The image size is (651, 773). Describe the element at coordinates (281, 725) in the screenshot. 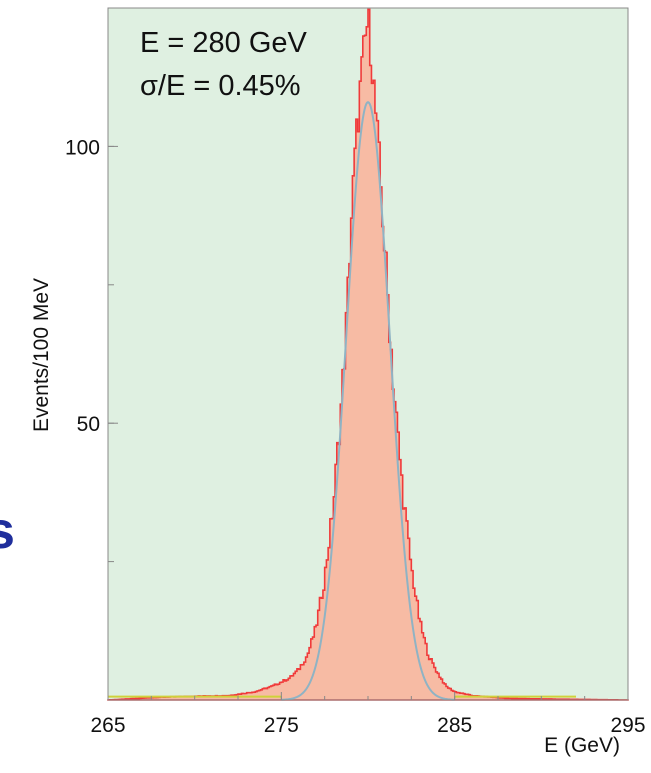

I see `x-tick-label: 275` at that location.